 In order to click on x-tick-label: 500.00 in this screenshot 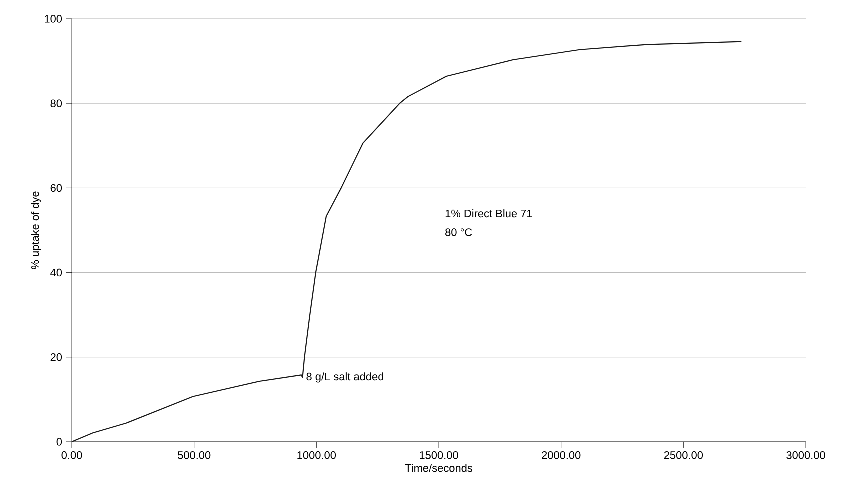, I will do `click(194, 456)`.